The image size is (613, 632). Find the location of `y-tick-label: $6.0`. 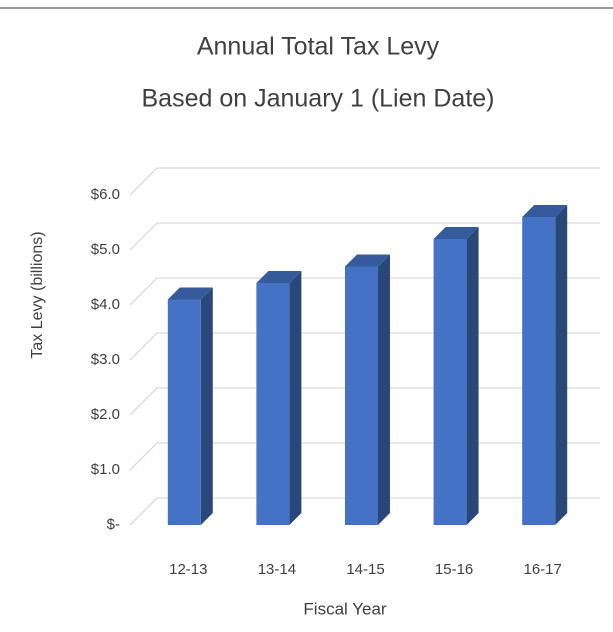

y-tick-label: $6.0 is located at coordinates (105, 194).